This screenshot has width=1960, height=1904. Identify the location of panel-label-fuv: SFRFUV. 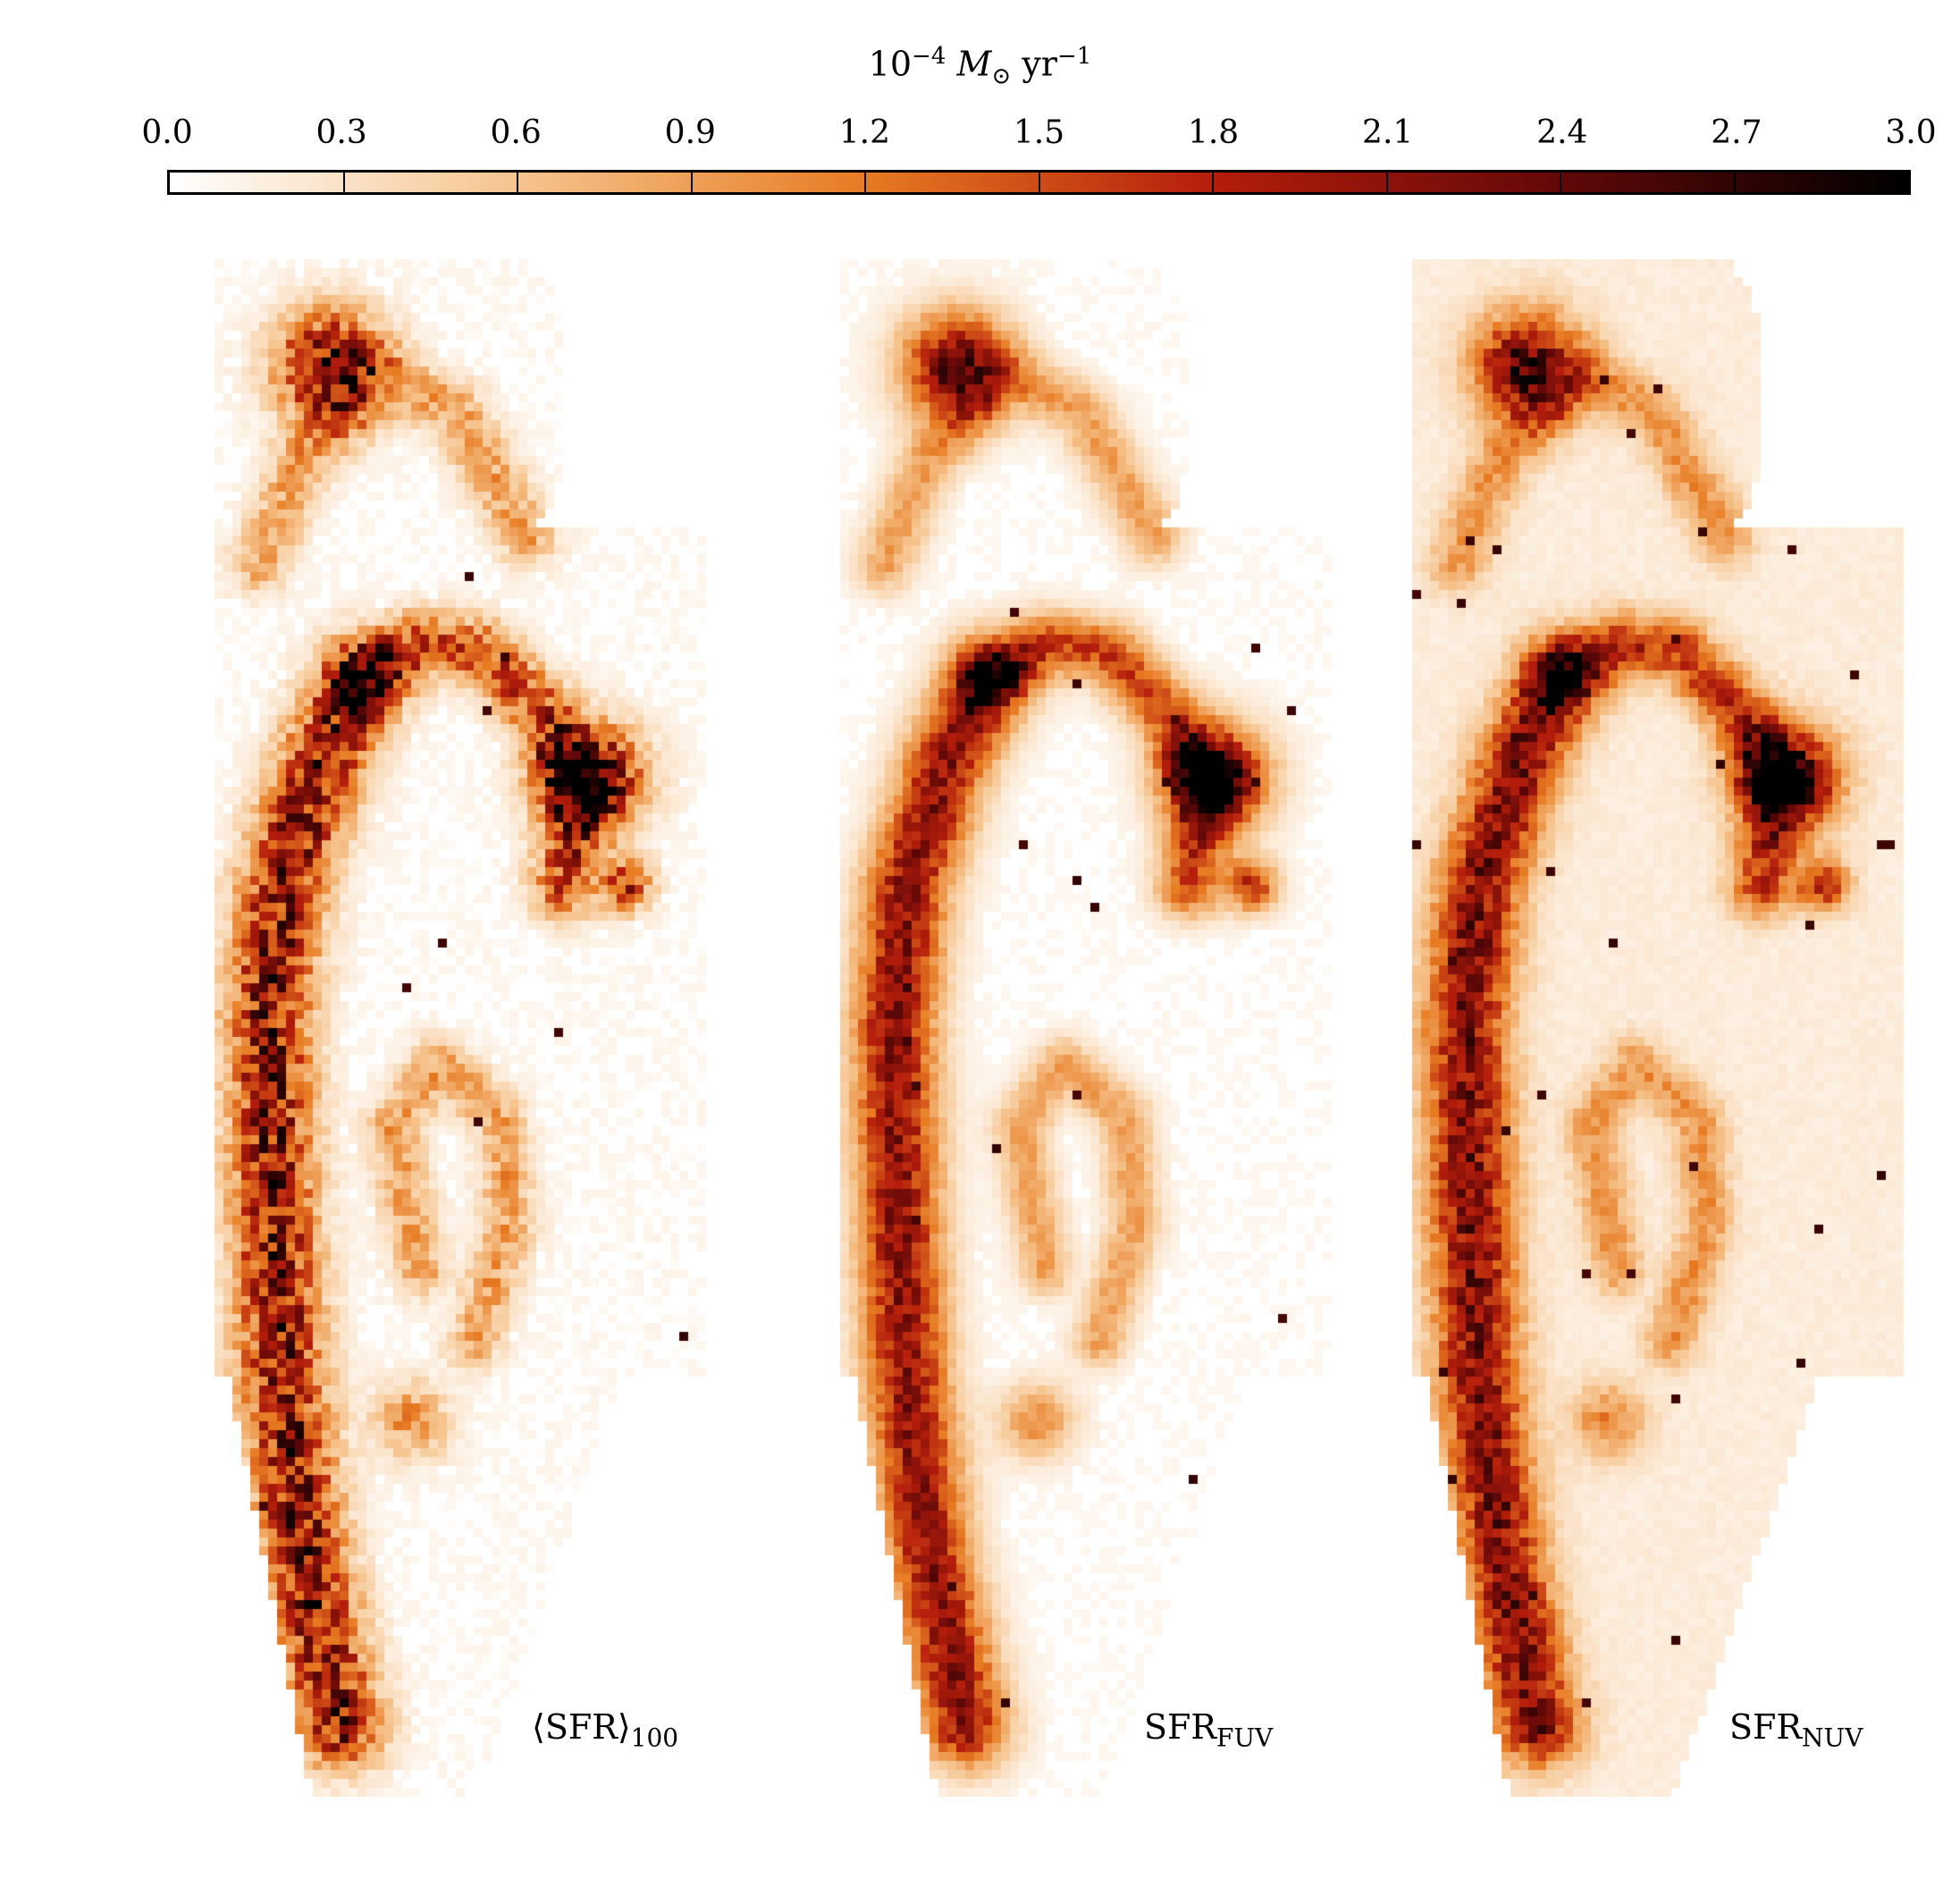
(1209, 1730).